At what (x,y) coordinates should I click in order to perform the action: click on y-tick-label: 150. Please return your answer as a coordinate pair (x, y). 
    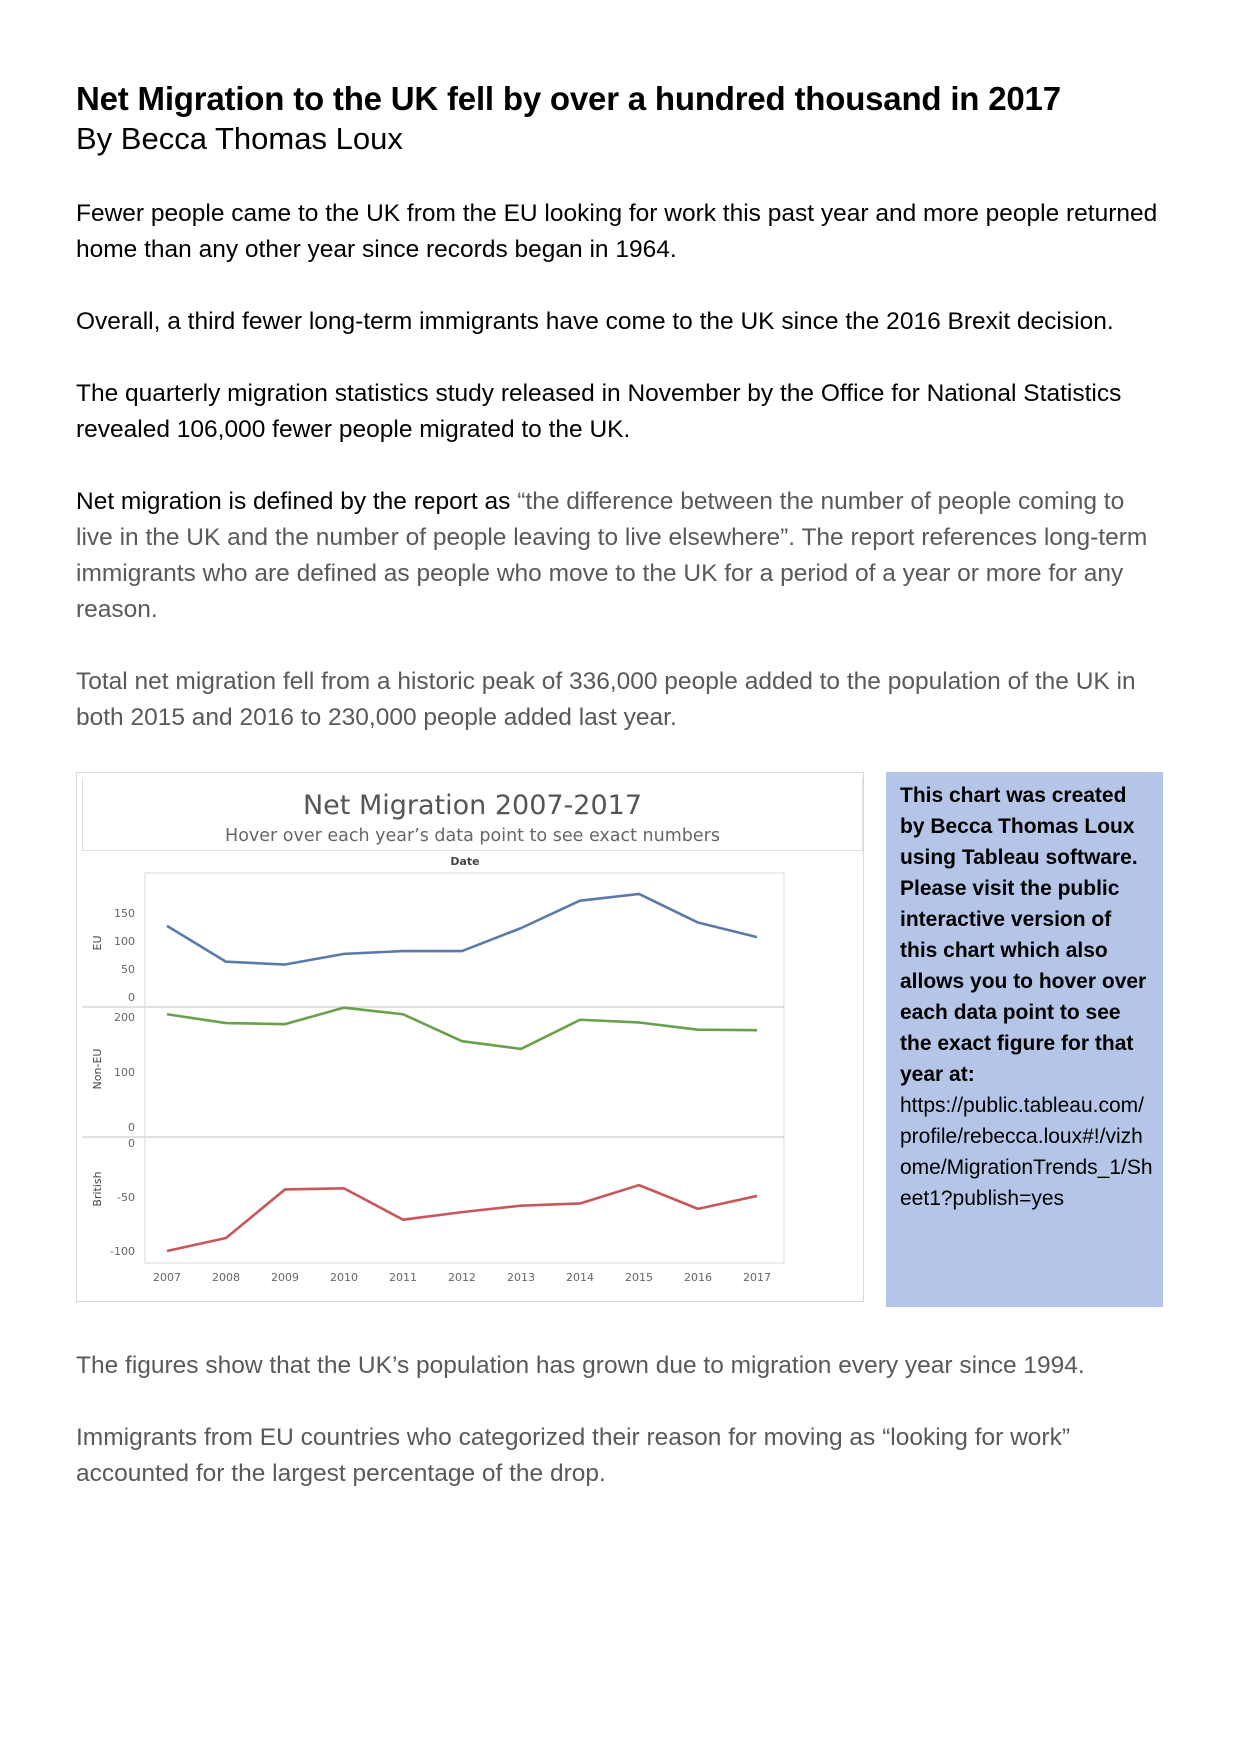
    Looking at the image, I should click on (124, 913).